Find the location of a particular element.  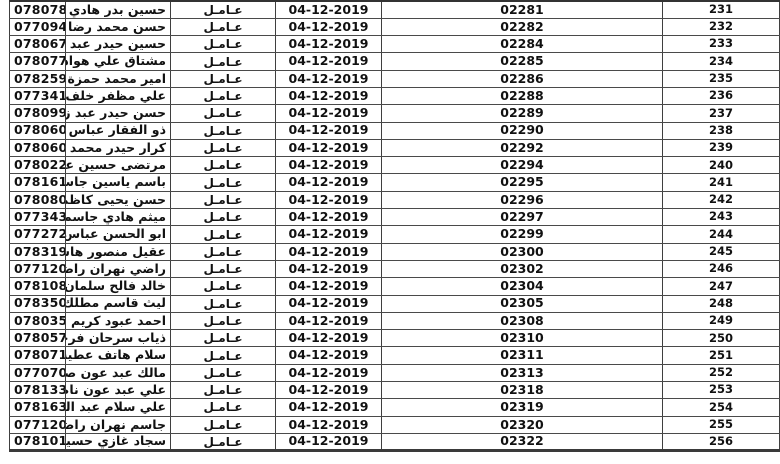

cell-phone: 07807199651 is located at coordinates (37, 355).